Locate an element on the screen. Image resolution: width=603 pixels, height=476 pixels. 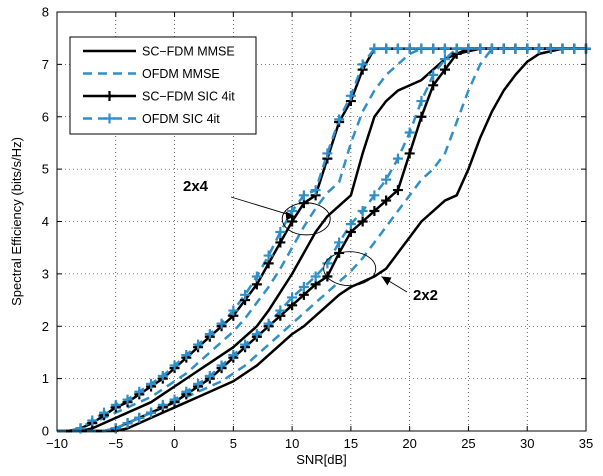
y-tick-label: 3 is located at coordinates (45, 273).